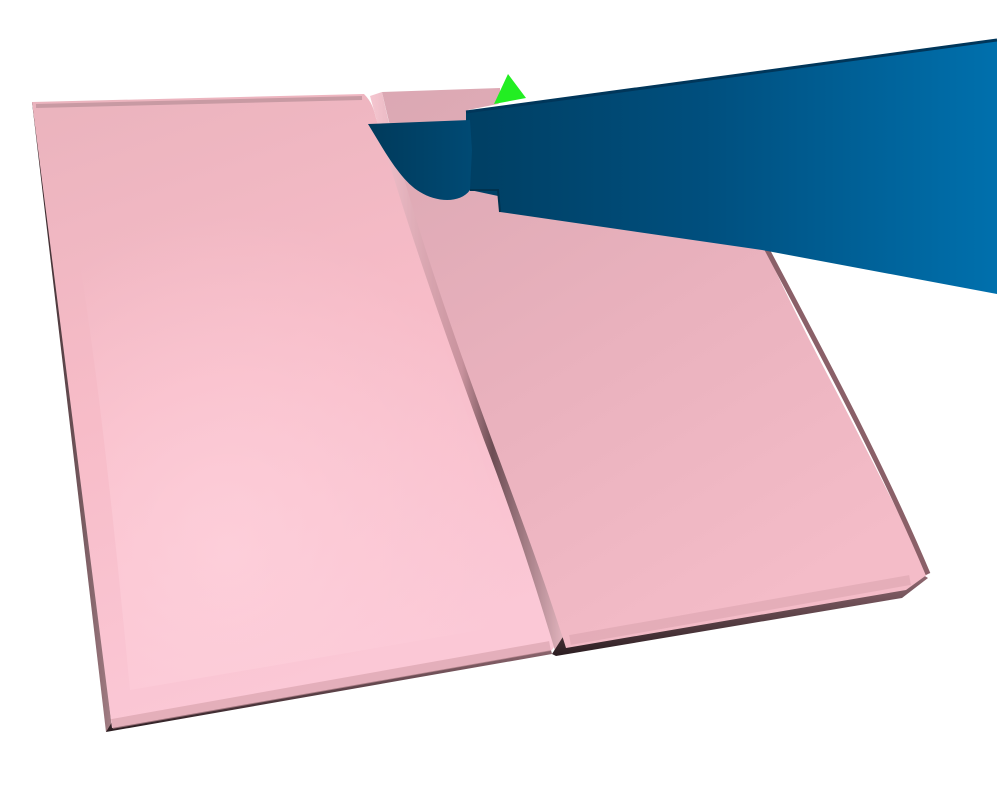 Image resolution: width=997 pixels, height=798 pixels. I want to click on left-slab-rim, so click(199, 102).